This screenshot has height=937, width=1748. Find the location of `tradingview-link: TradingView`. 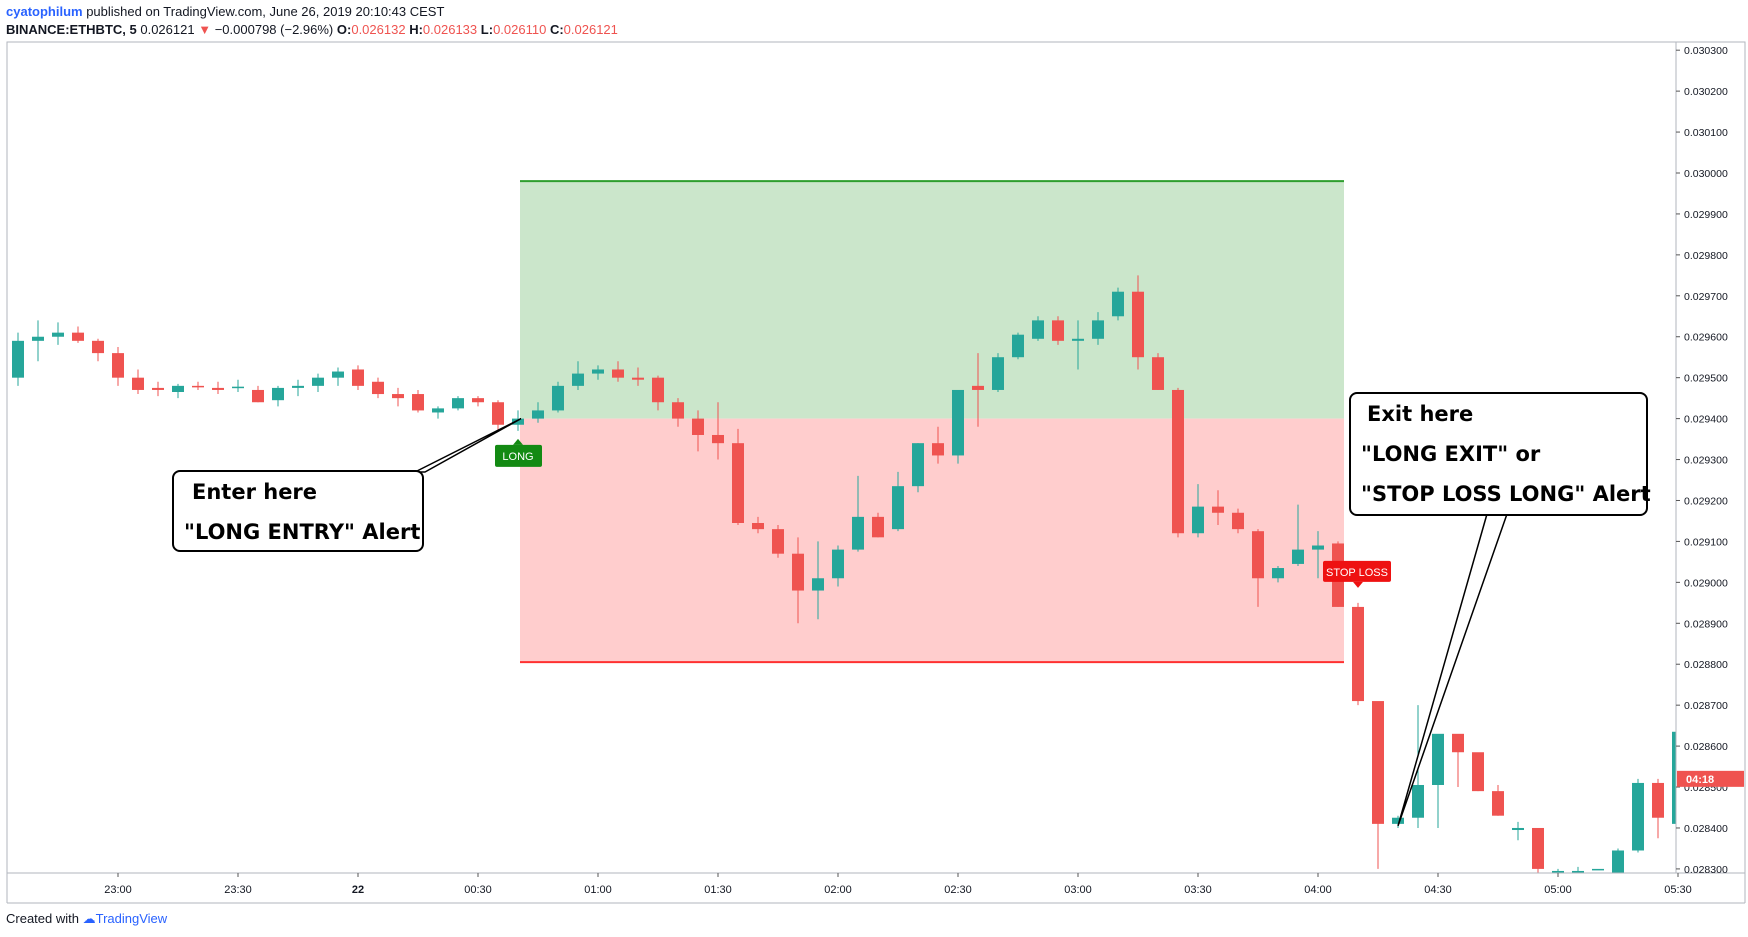

tradingview-link: TradingView is located at coordinates (131, 918).